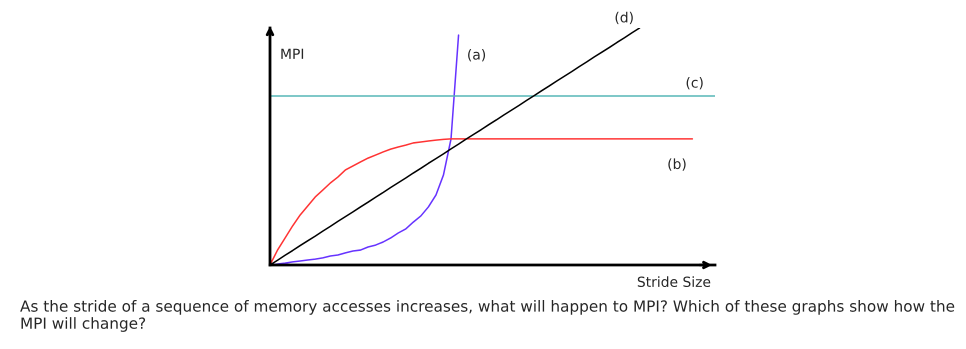 The width and height of the screenshot is (966, 349). What do you see at coordinates (624, 18) in the screenshot?
I see `series-label: (d)` at bounding box center [624, 18].